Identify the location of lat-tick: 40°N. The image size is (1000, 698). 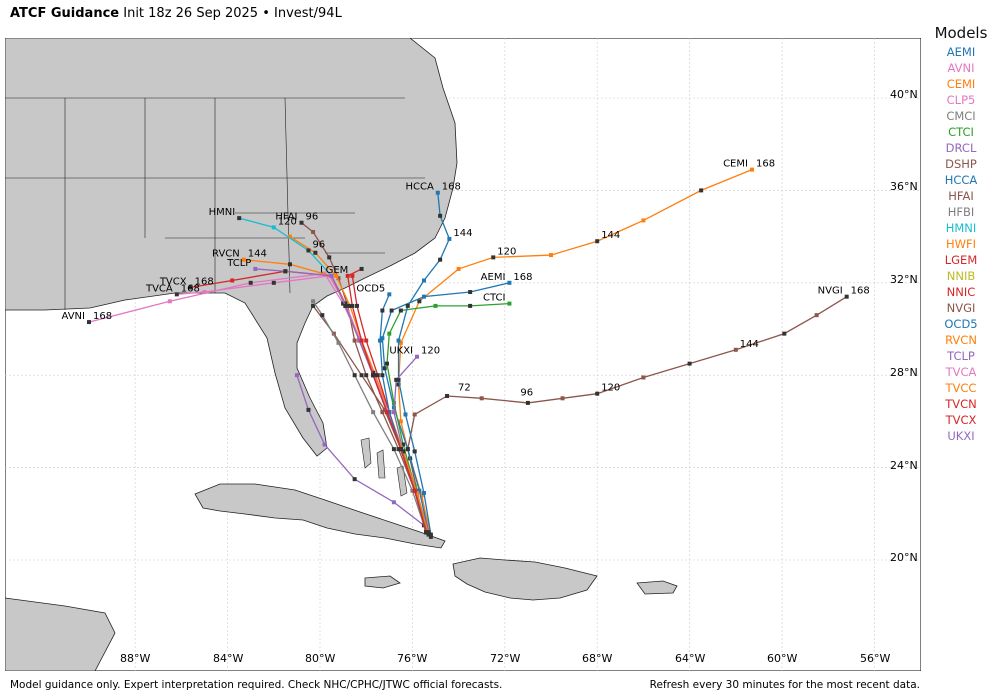
(904, 94).